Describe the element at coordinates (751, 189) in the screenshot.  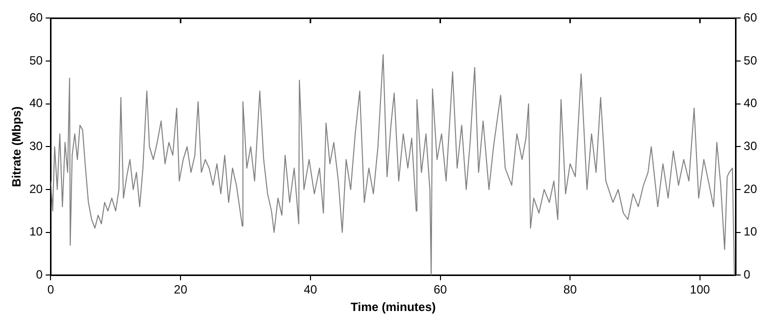
I see `y2-tick-label: 20` at that location.